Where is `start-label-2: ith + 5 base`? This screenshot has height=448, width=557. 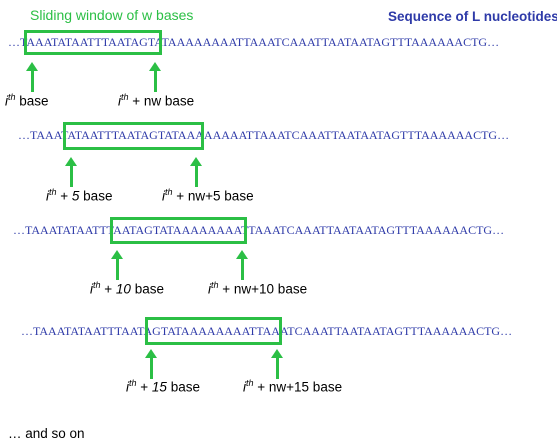
start-label-2: ith + 5 base is located at coordinates (79, 195).